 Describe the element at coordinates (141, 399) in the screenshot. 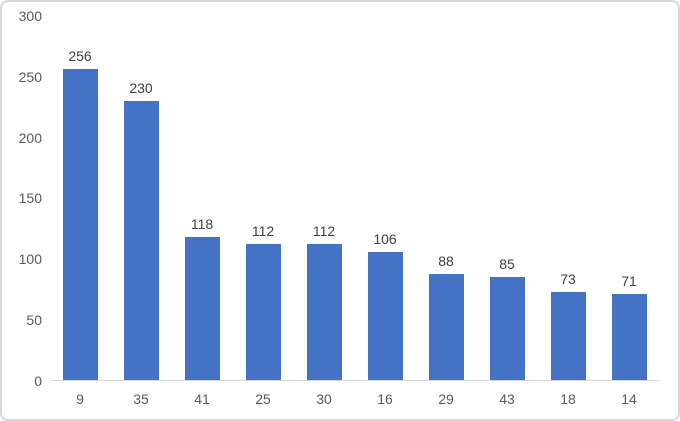

I see `x-tick-label: 35` at that location.